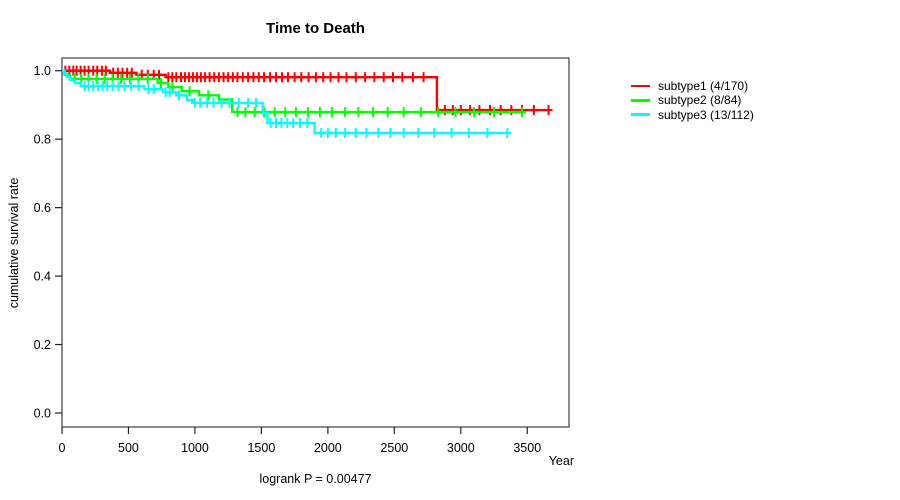 This screenshot has height=500, width=900. What do you see at coordinates (195, 448) in the screenshot?
I see `x-tick-label: 1000` at bounding box center [195, 448].